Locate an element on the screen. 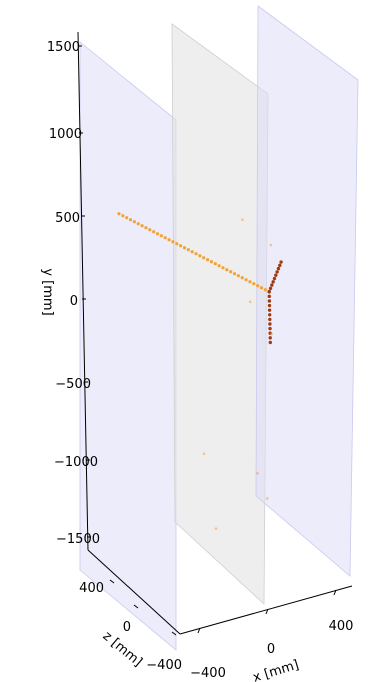 The height and width of the screenshot is (682, 368). y-tick-neg1000: −1000 is located at coordinates (76, 462).